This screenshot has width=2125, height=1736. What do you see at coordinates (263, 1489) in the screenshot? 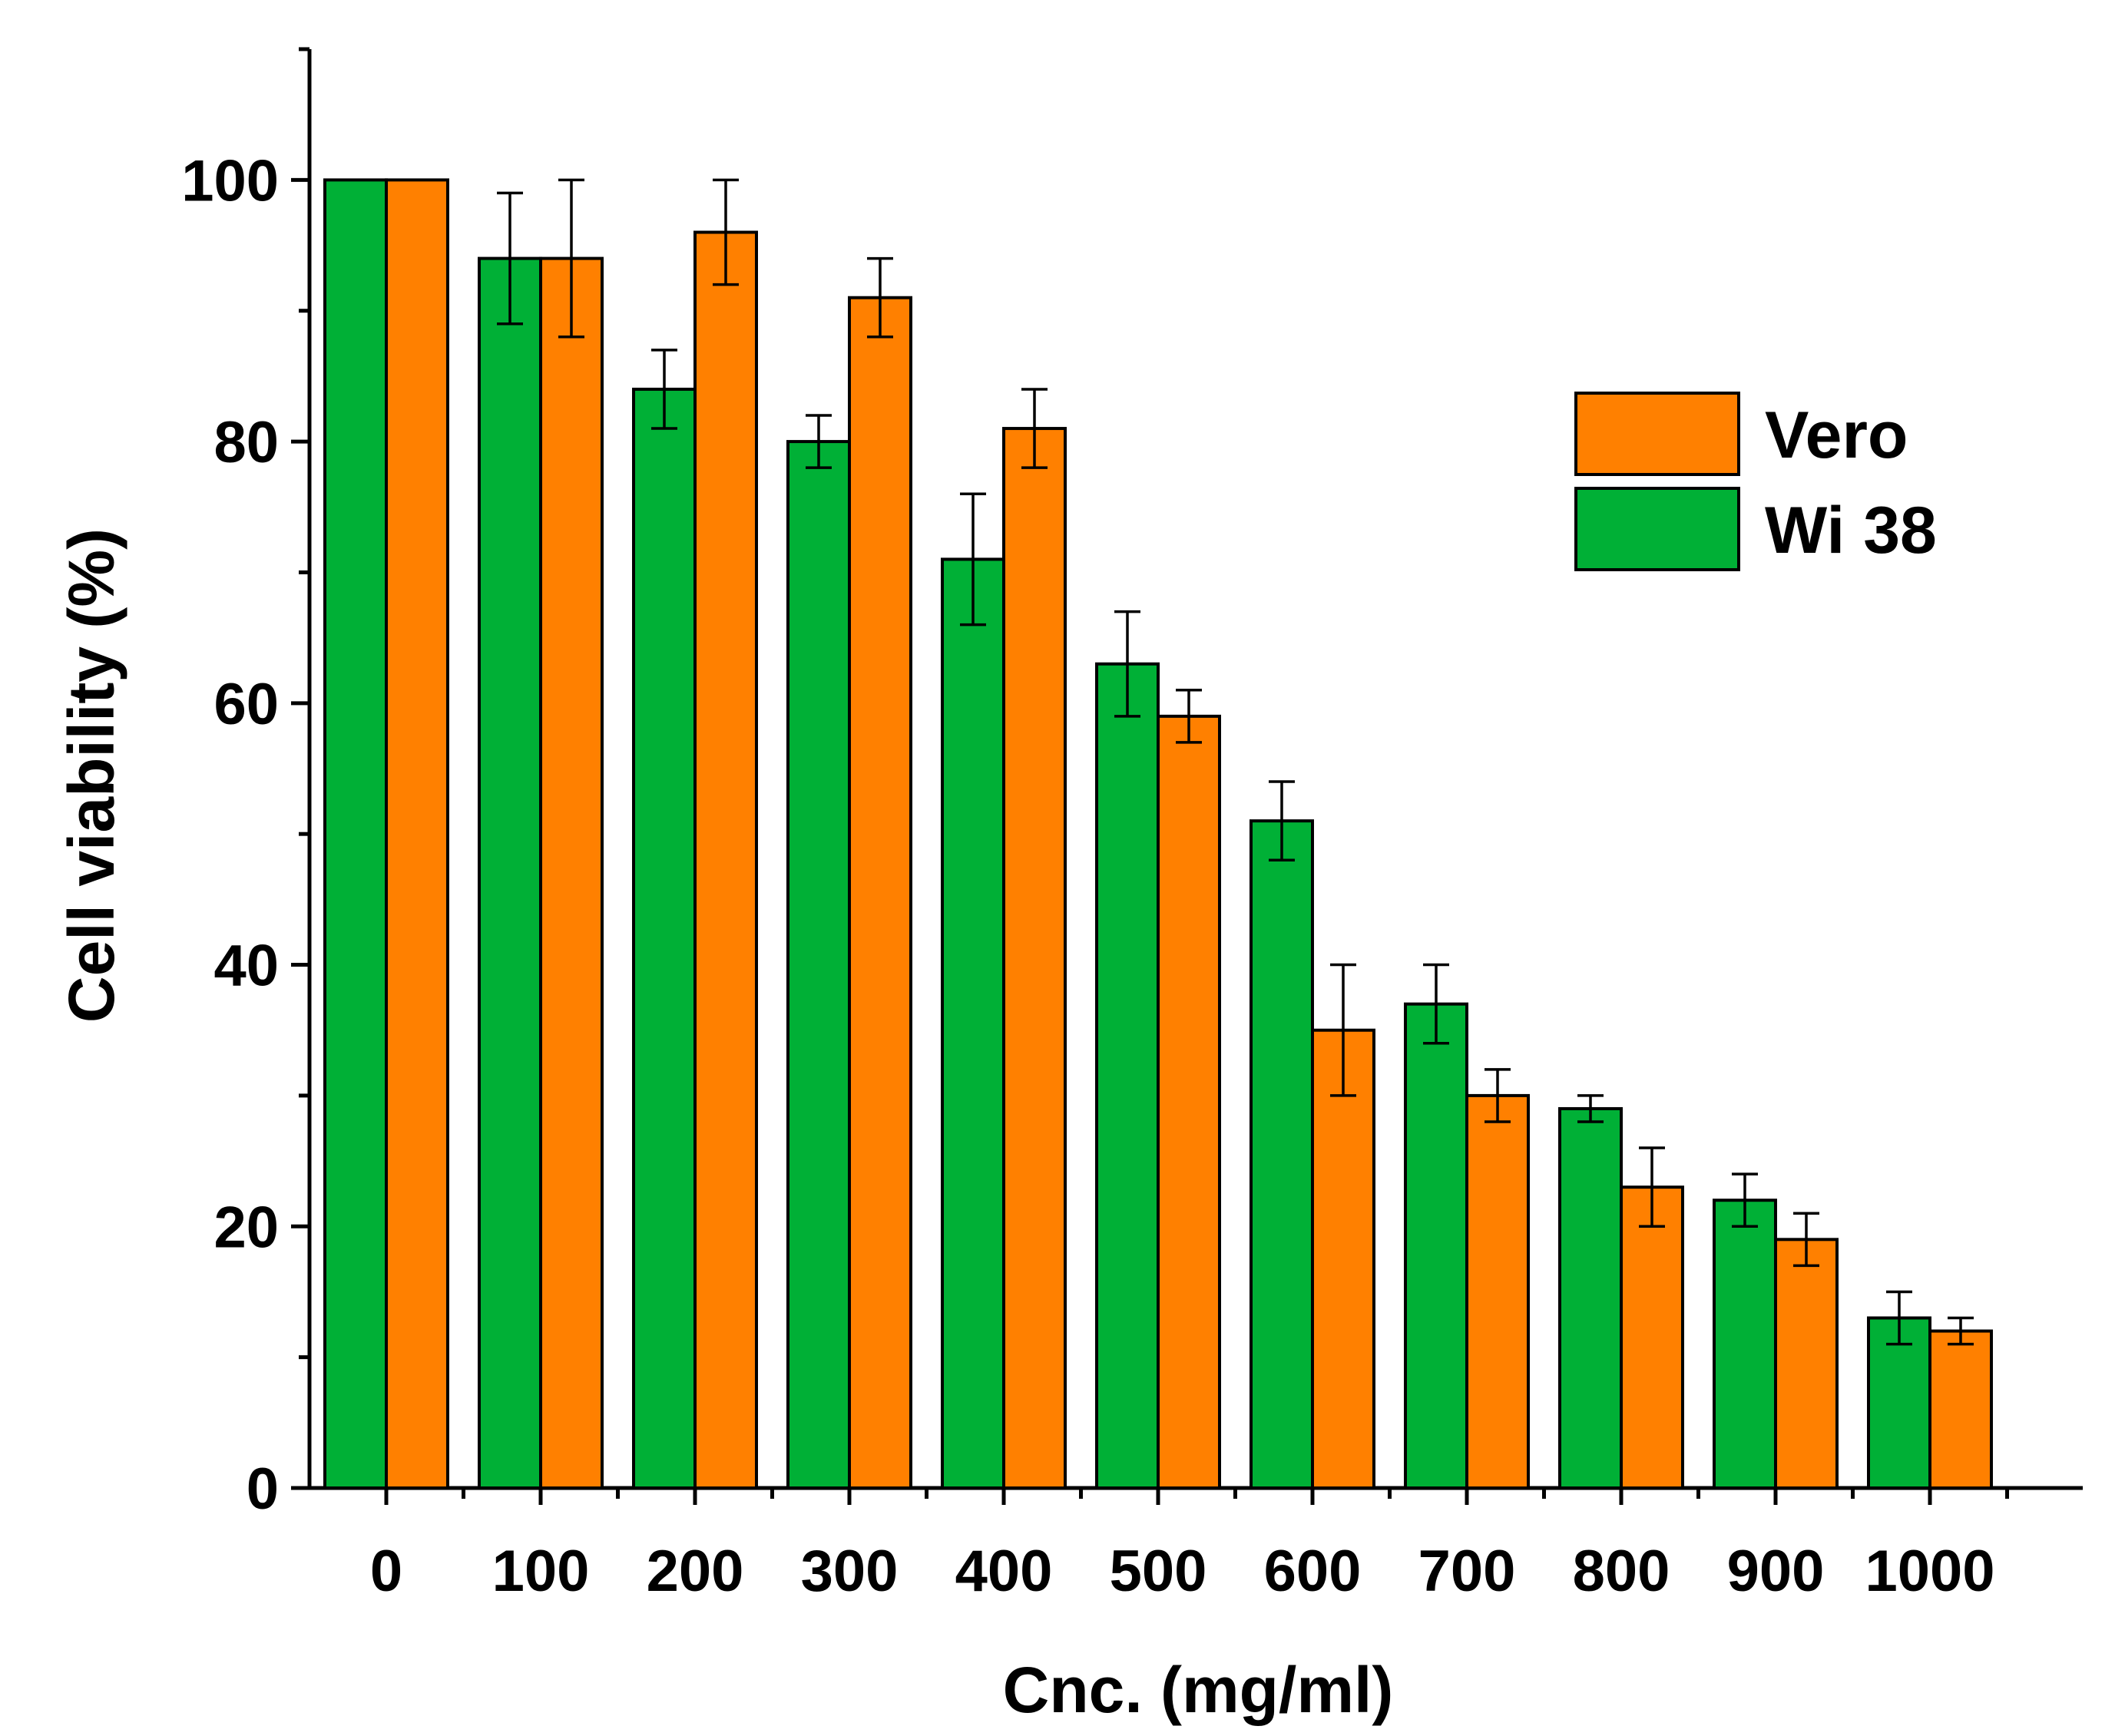
I see `y-tick-label: 0` at bounding box center [263, 1489].